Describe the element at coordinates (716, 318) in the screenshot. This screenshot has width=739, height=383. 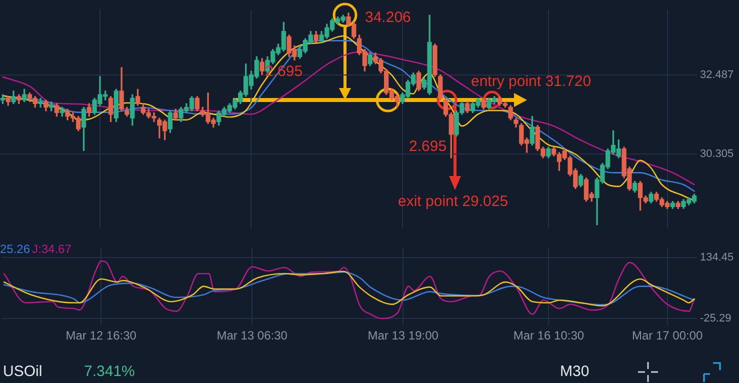
I see `y-tick-label: -25.29` at that location.